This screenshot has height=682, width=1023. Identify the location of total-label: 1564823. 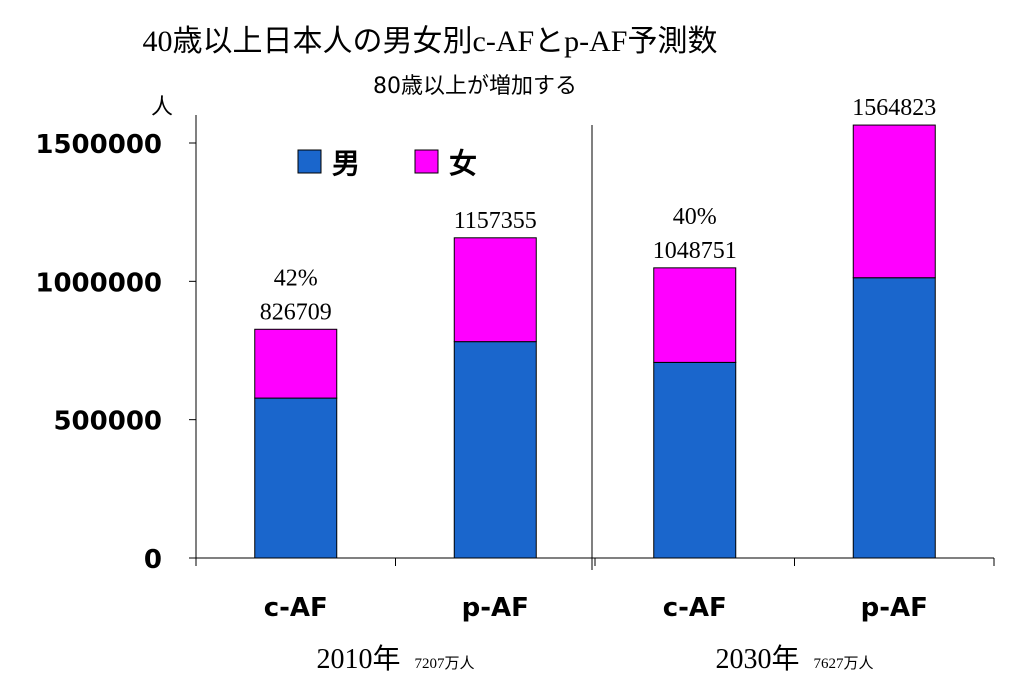
(894, 108).